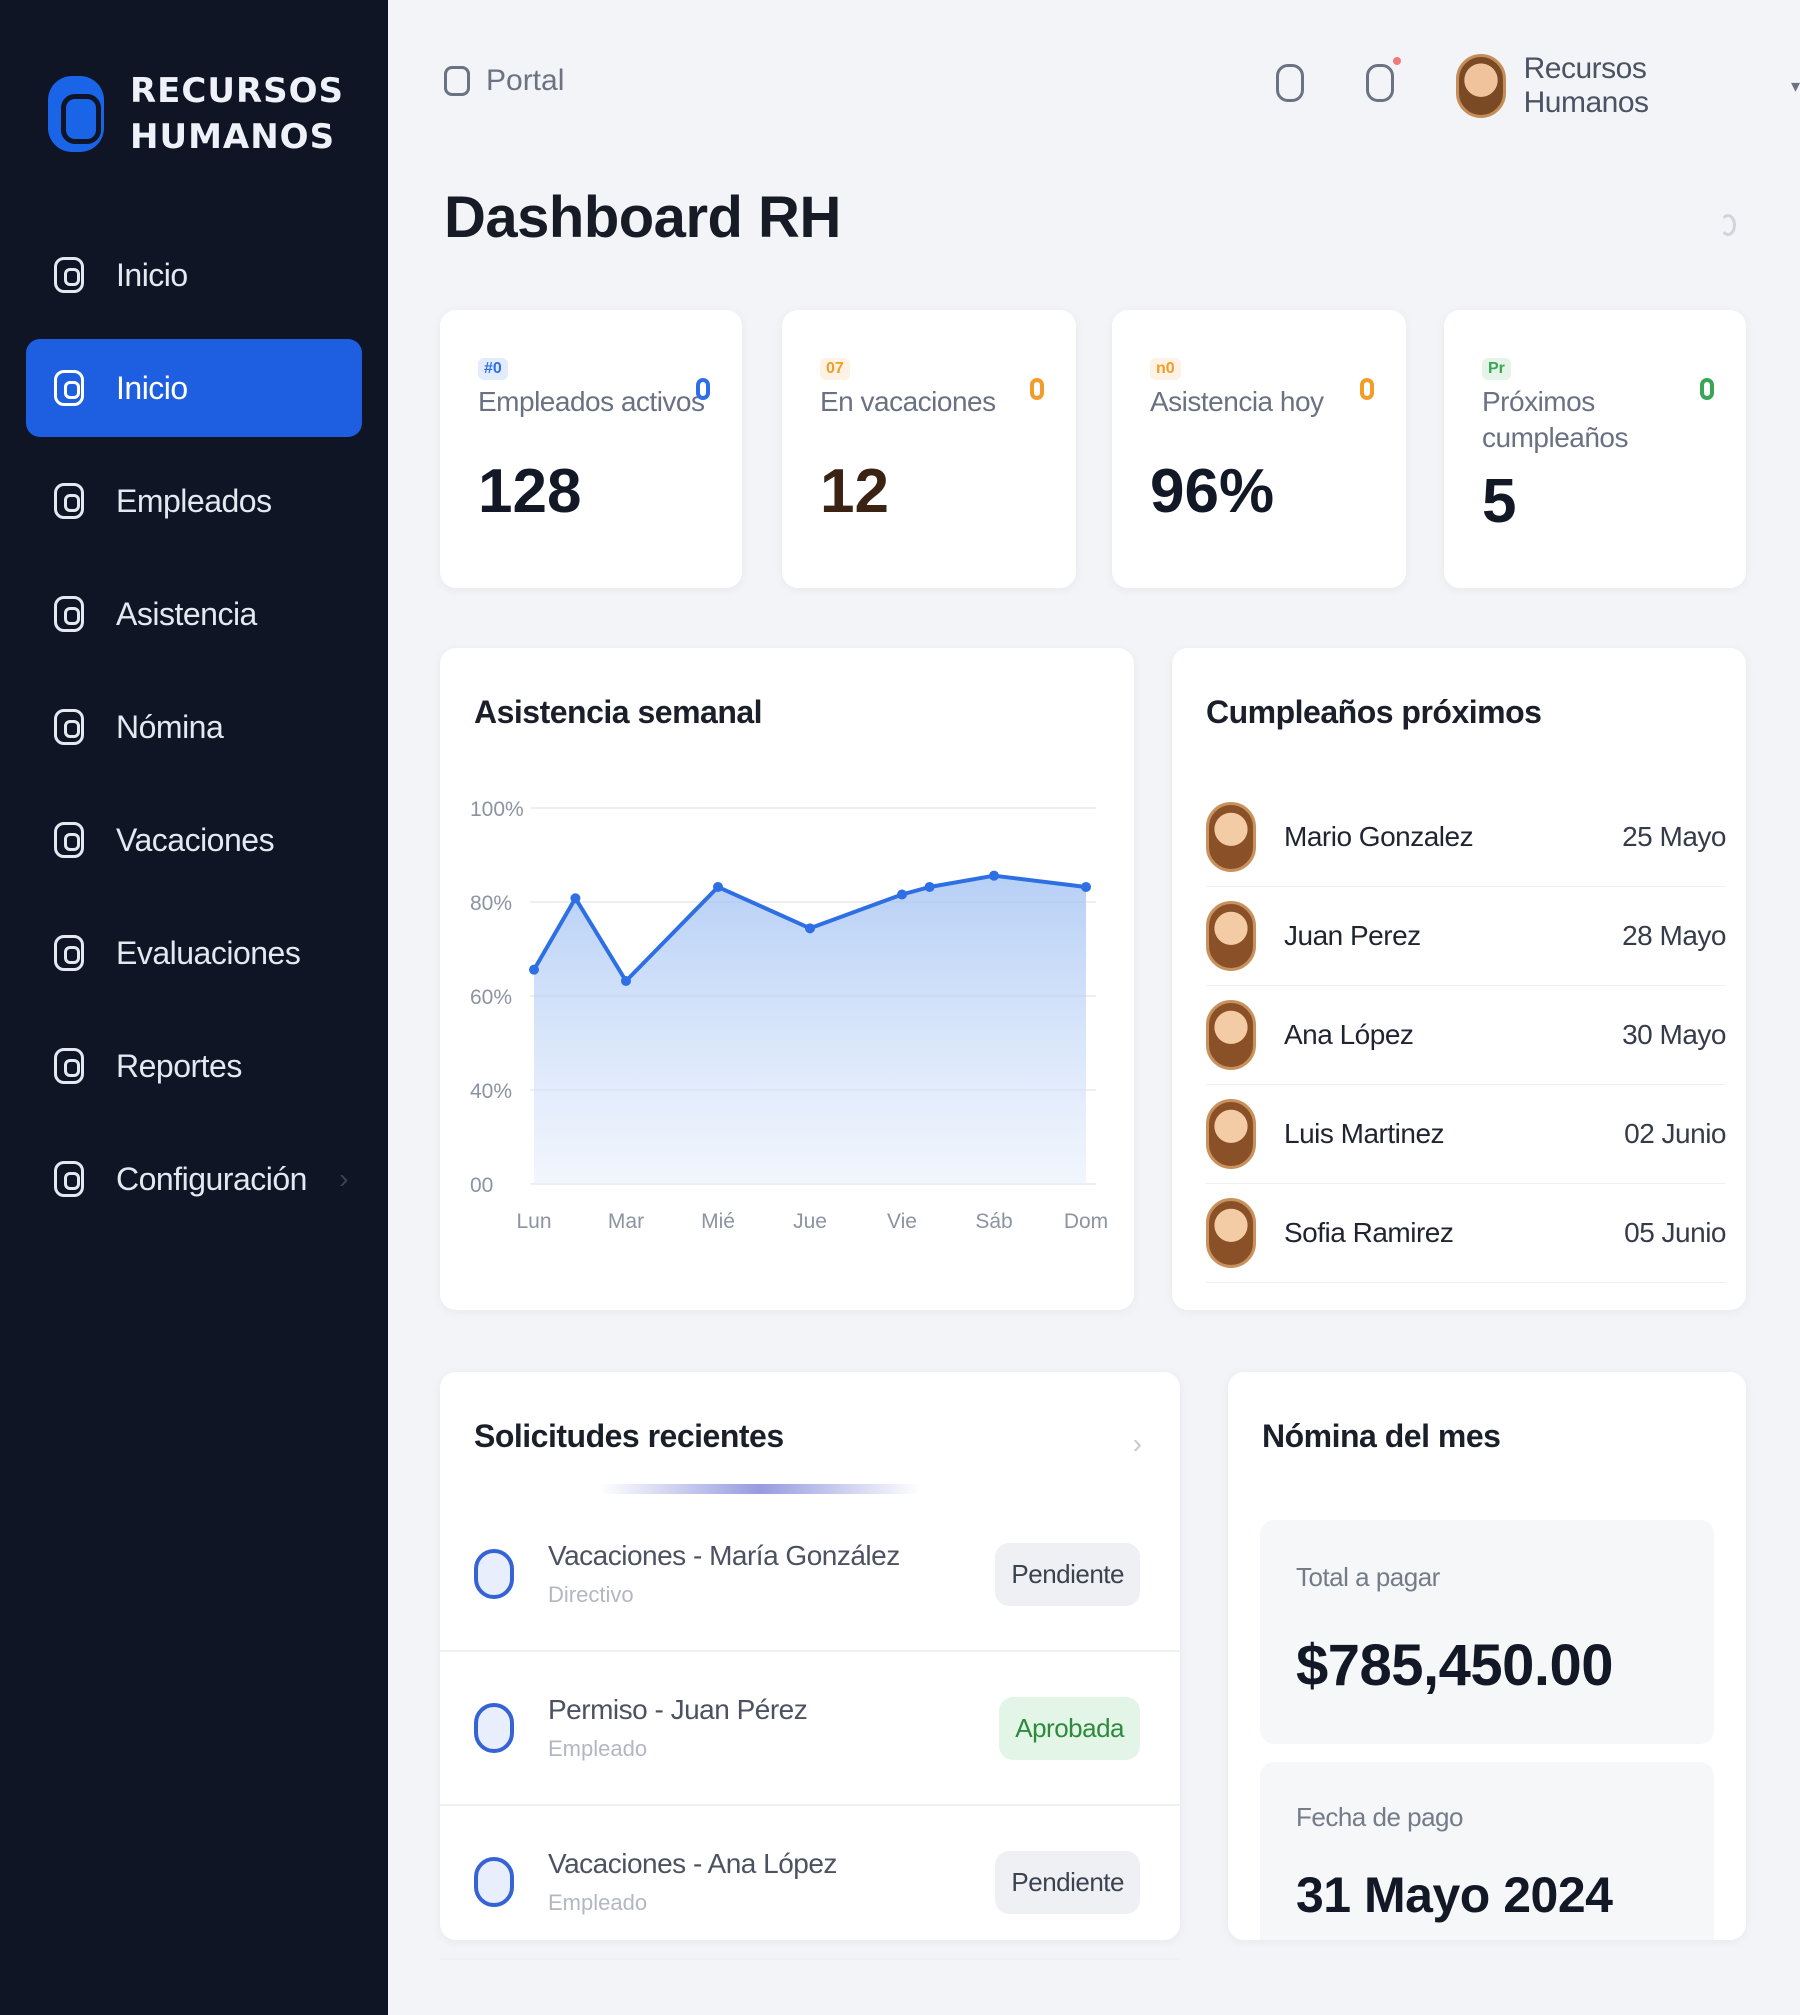  What do you see at coordinates (194, 388) in the screenshot?
I see `sidebar-item-1: Inicio` at bounding box center [194, 388].